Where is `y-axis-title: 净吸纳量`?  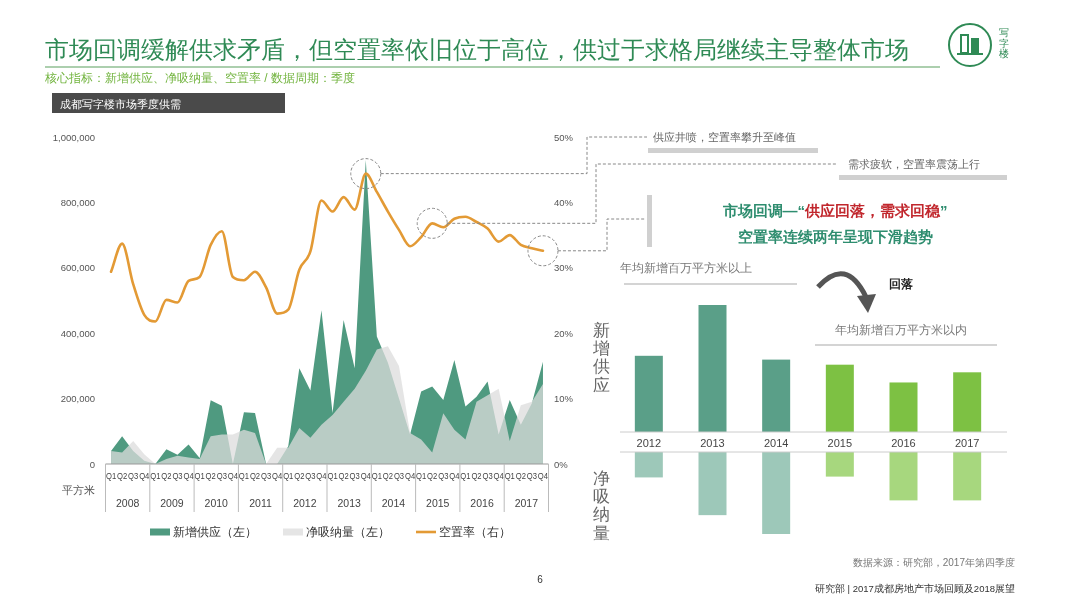
y-axis-title: 净吸纳量 is located at coordinates (601, 505).